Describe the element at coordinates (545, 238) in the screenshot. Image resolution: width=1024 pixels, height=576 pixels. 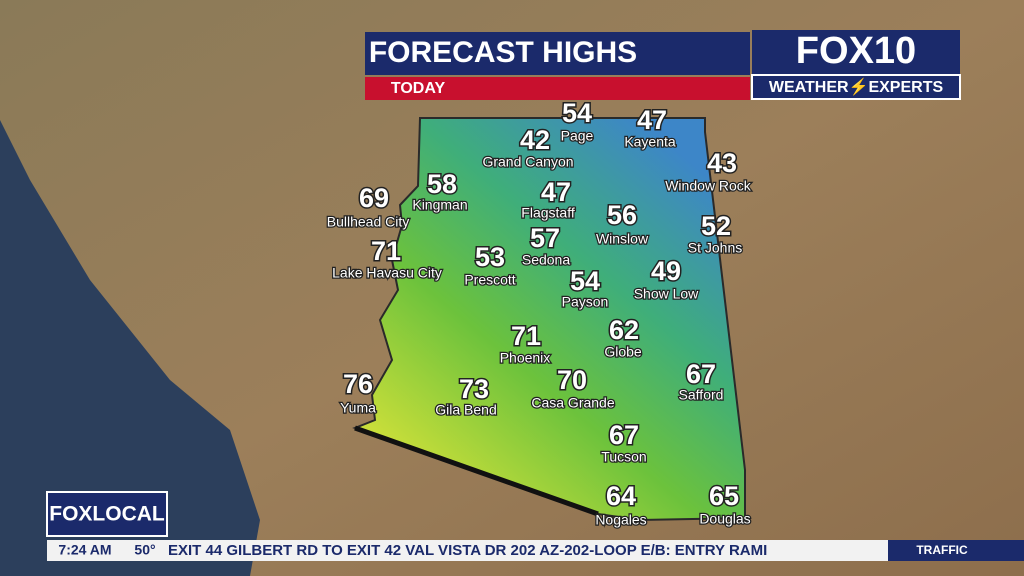
I see `city-high: 57` at that location.